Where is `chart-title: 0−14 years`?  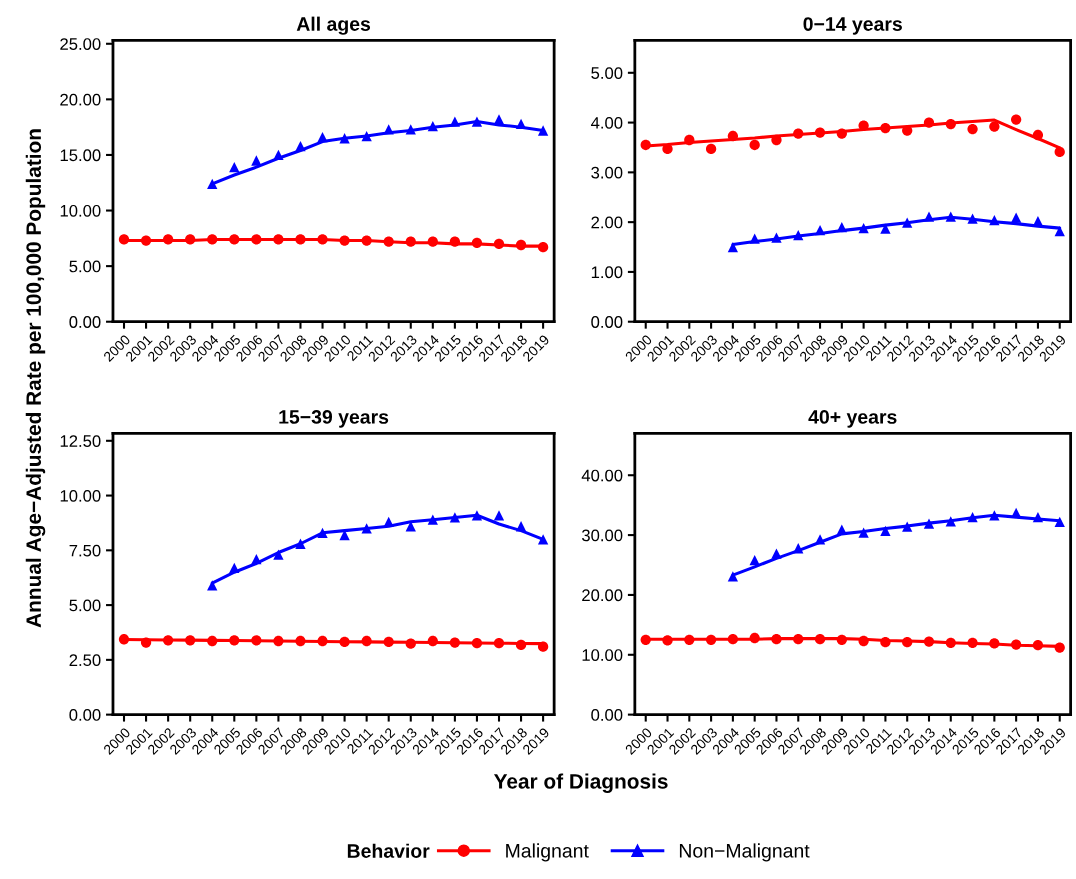 chart-title: 0−14 years is located at coordinates (852, 26).